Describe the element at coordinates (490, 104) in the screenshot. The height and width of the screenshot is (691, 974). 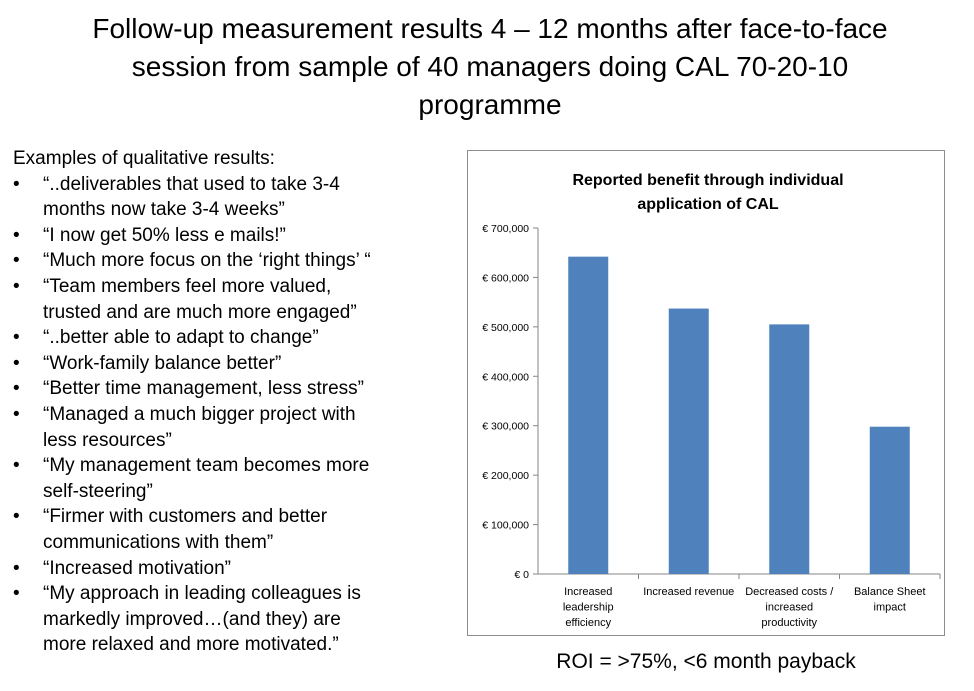
I see `slide-title-line: programme` at that location.